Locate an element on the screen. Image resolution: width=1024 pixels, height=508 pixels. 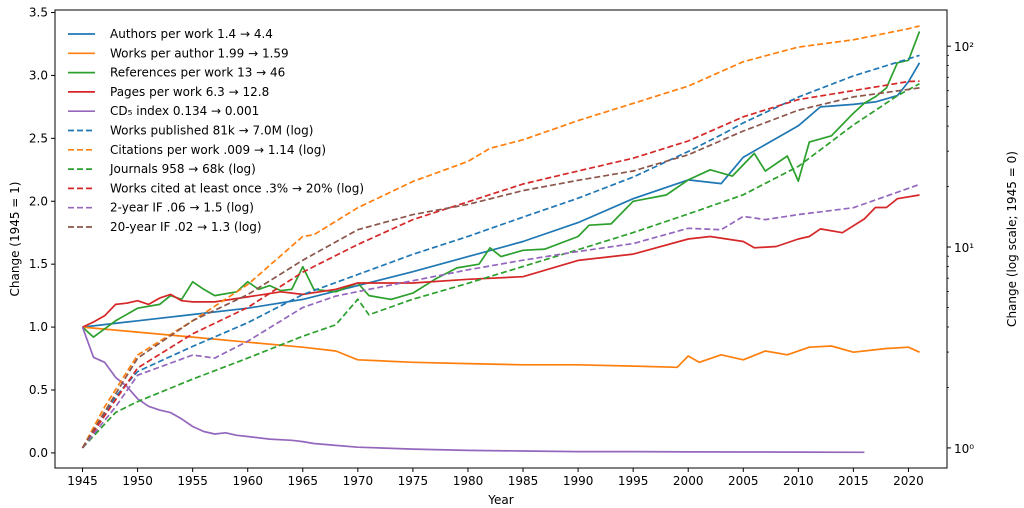
legend-label: Works published 81k → 7.0M (log) is located at coordinates (211, 131).